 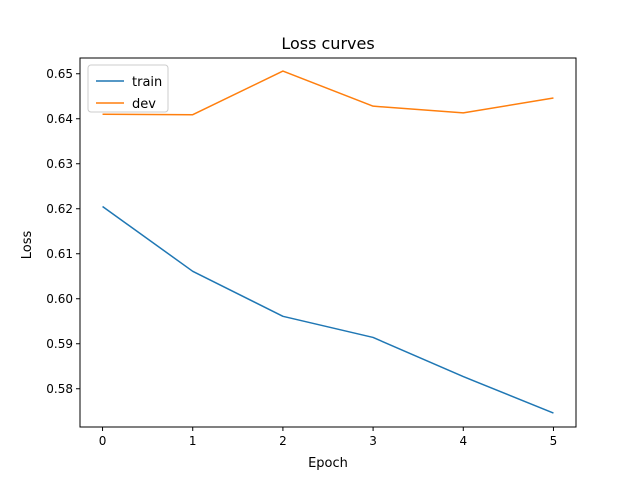 I want to click on legend-label-train: train, so click(x=147, y=82).